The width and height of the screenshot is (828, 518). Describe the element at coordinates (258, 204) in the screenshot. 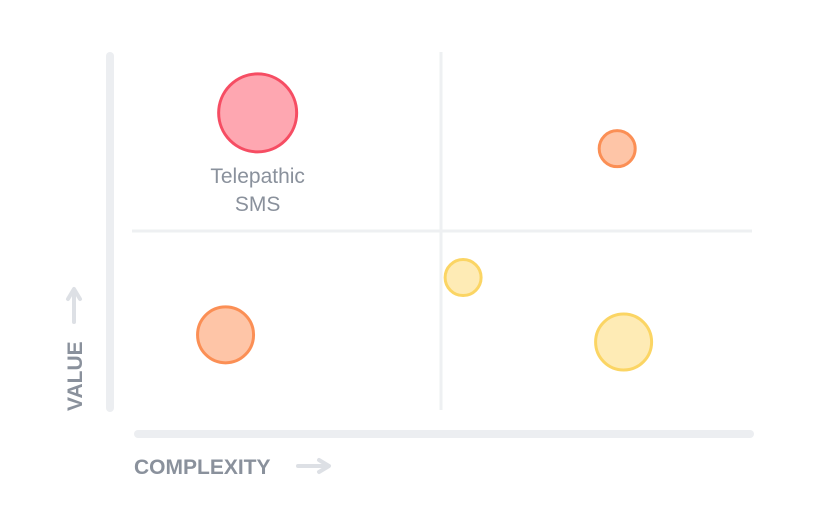

I see `bubble-label-line: SMS` at that location.